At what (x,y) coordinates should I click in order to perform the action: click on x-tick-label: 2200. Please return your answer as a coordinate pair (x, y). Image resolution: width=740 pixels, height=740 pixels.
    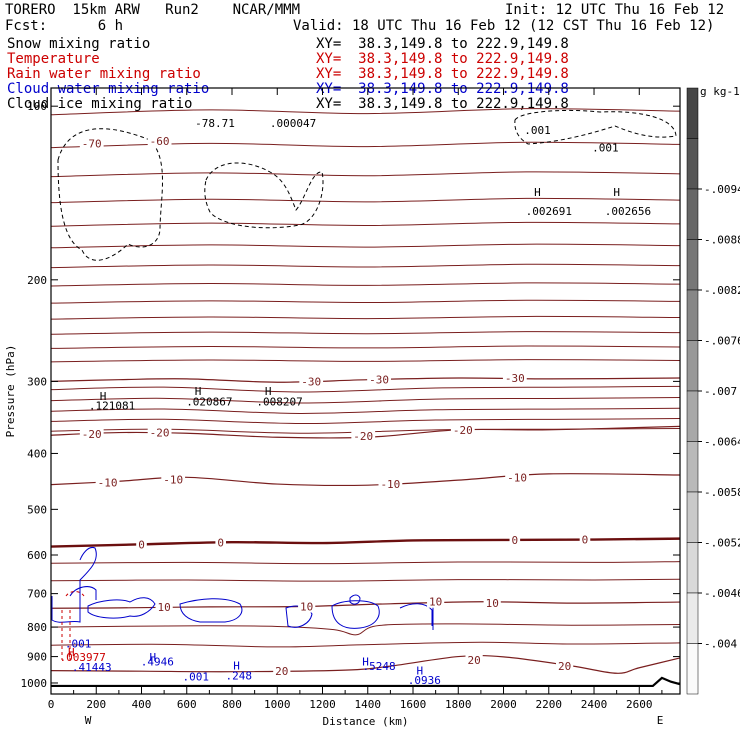
    Looking at the image, I should click on (549, 704).